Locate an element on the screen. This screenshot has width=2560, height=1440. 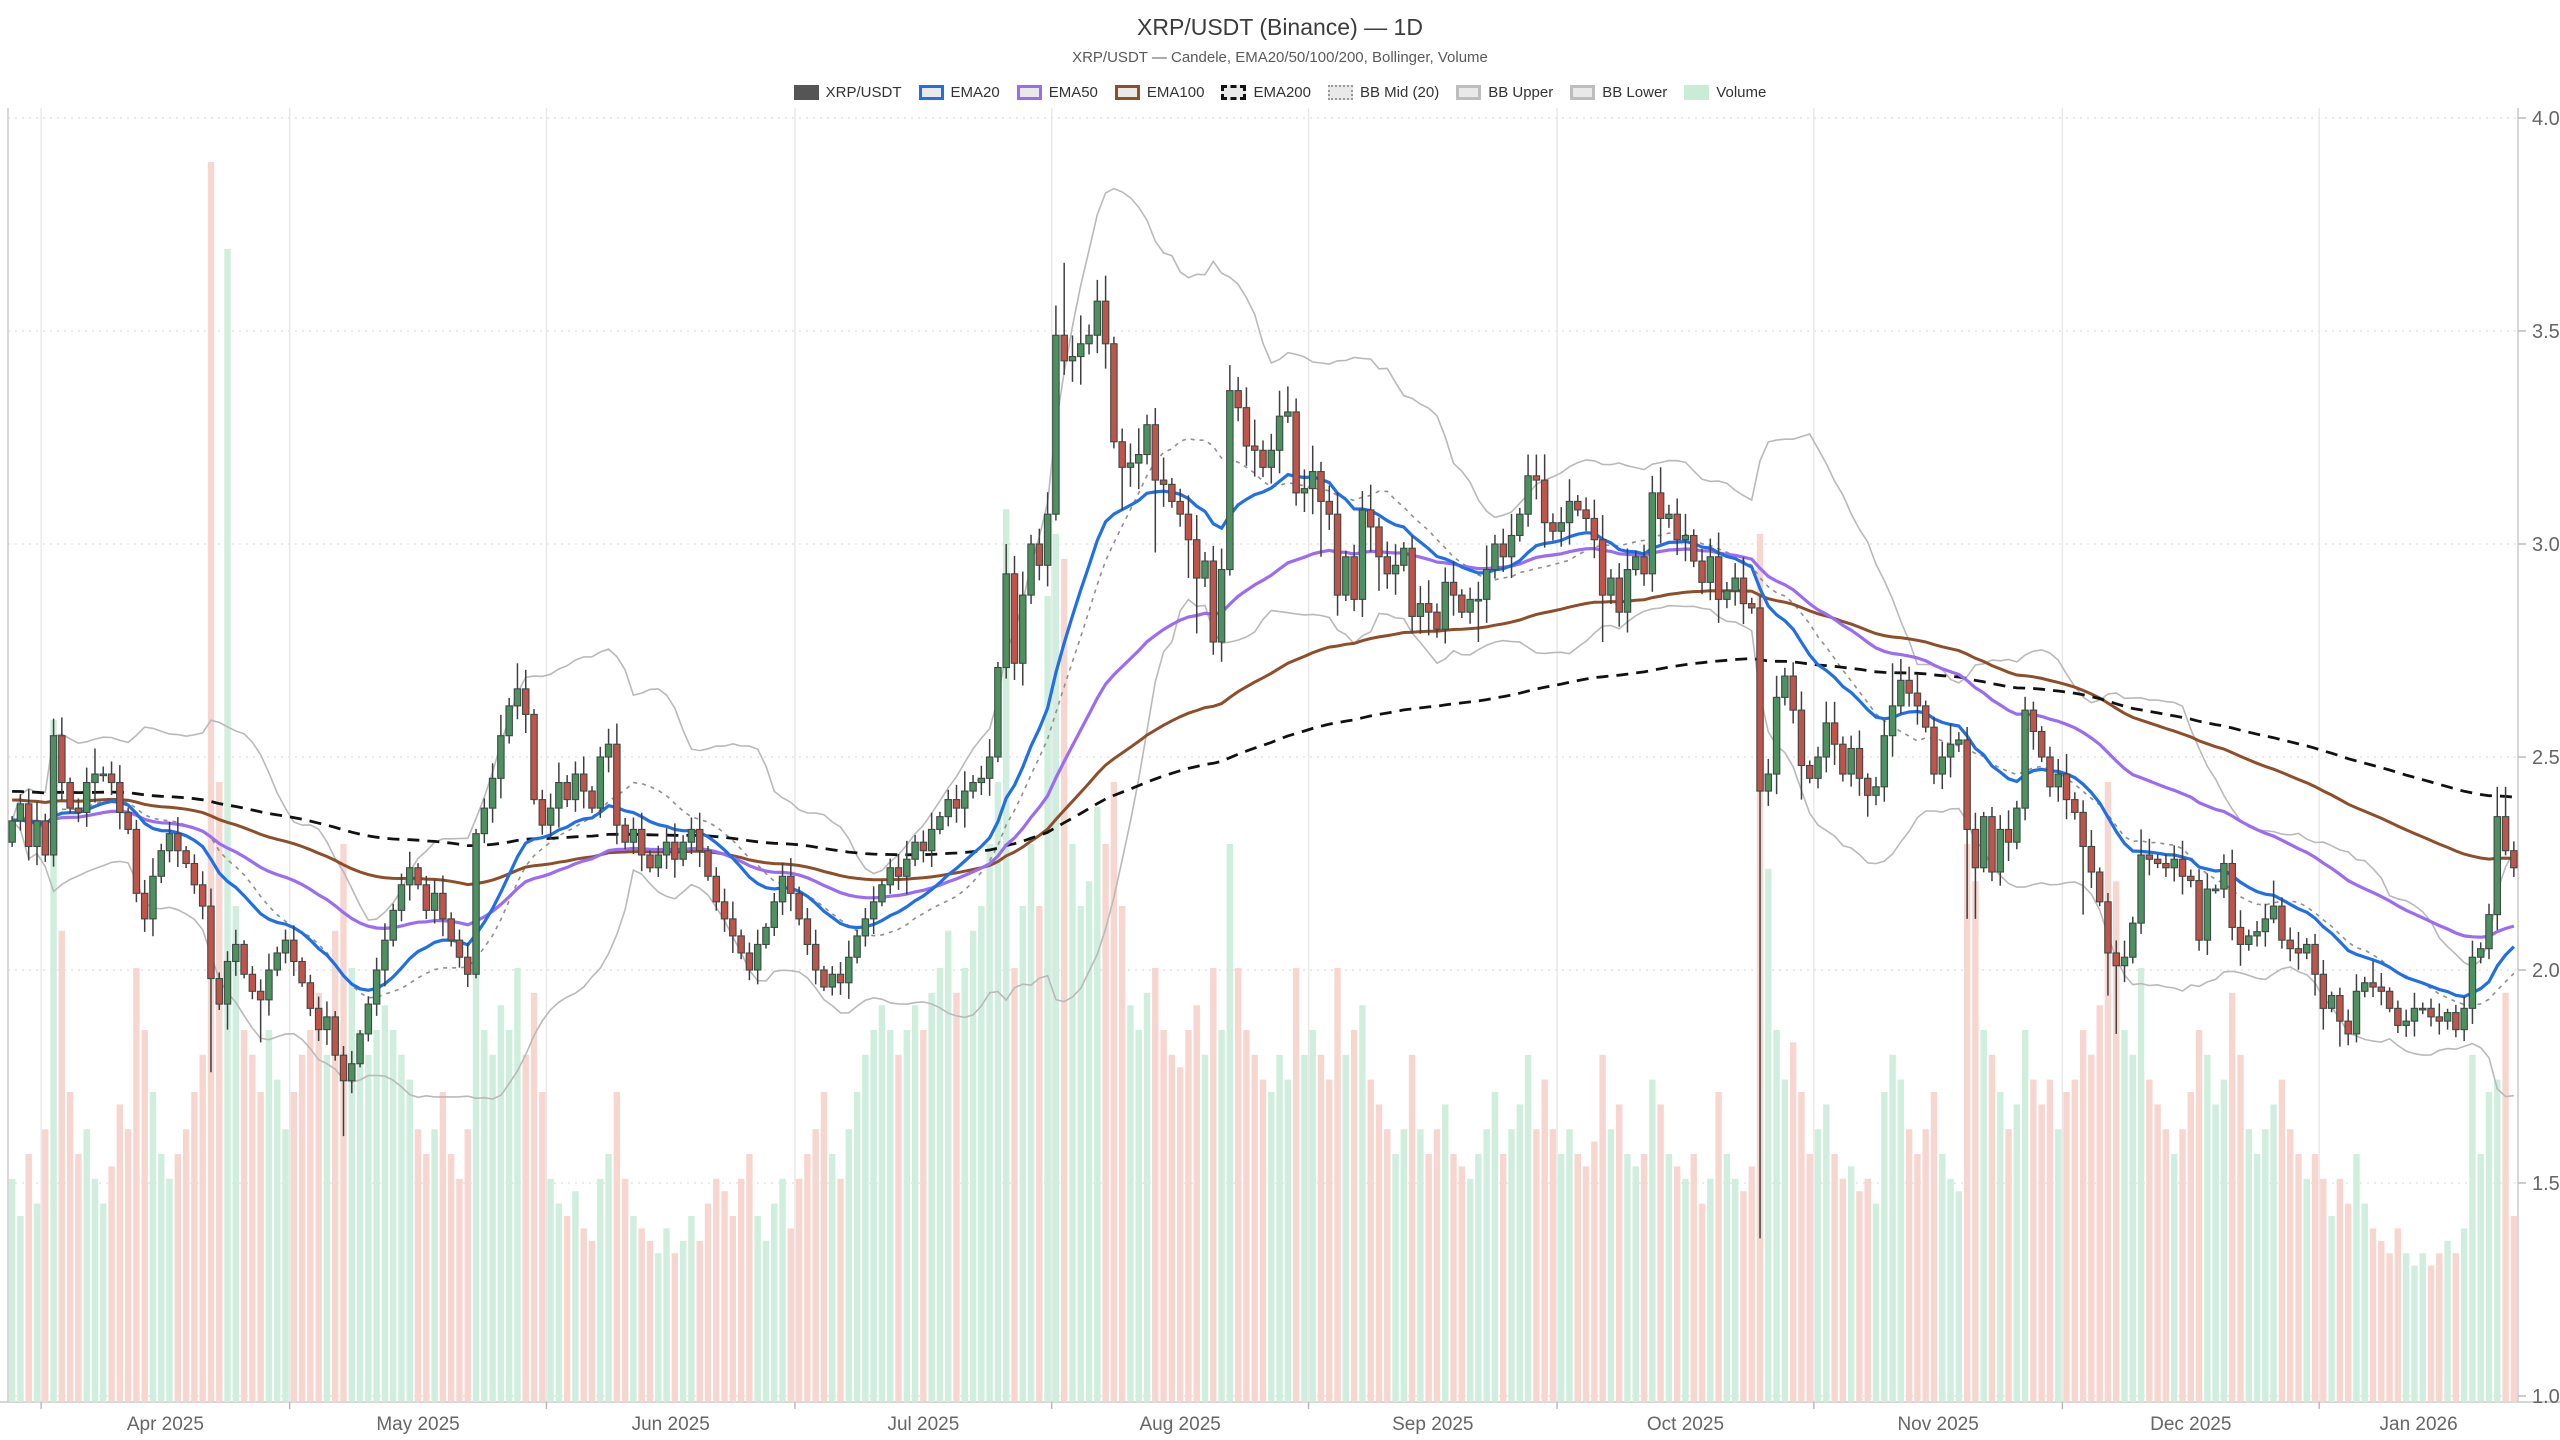
legend-item-4: EMA200 is located at coordinates (1266, 92).